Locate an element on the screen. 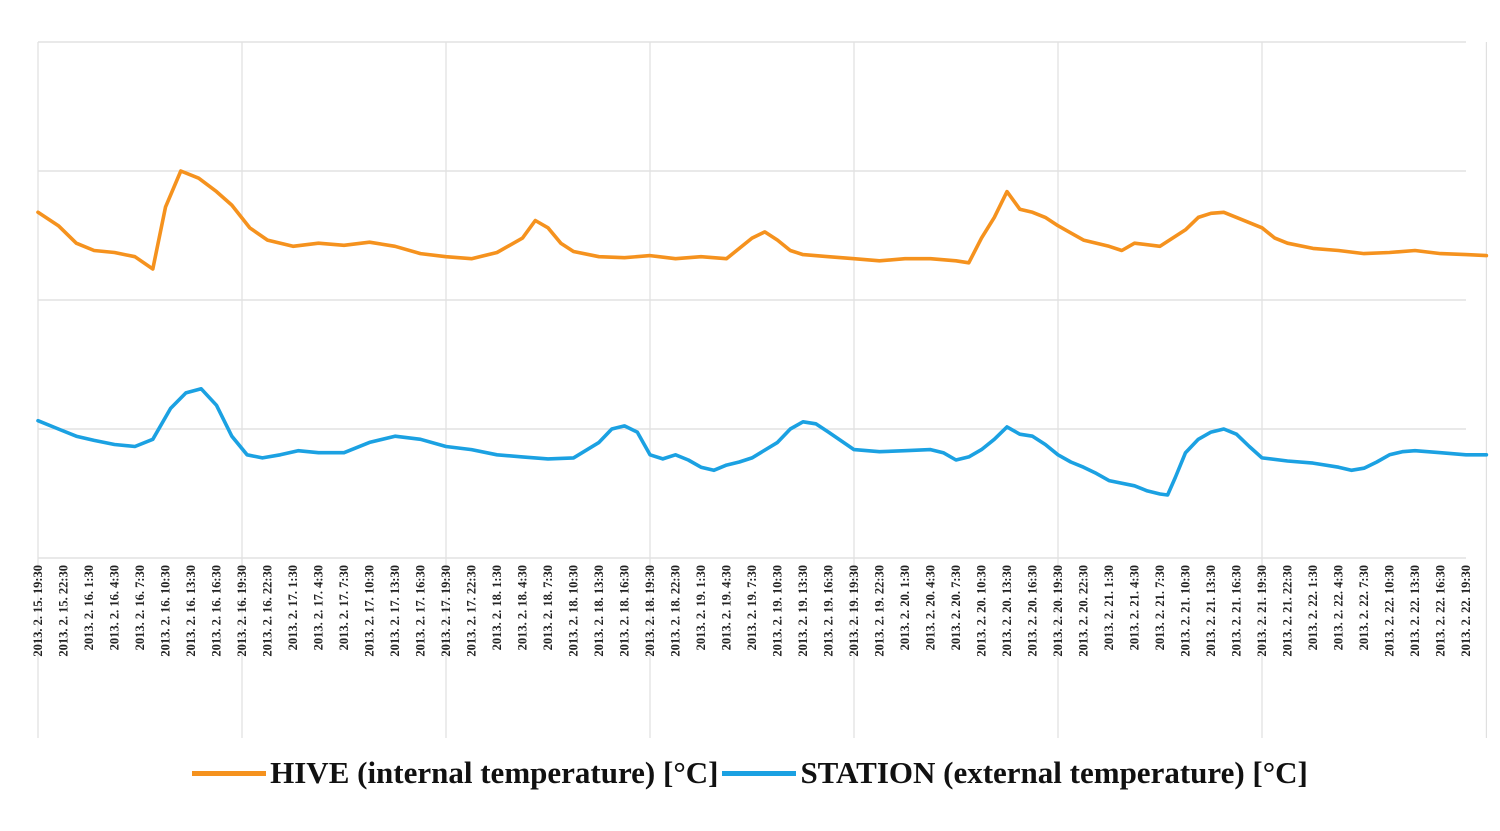 This screenshot has width=1500, height=831. x-tick-label: 2013. 2. 18. 7:30 is located at coordinates (548, 607).